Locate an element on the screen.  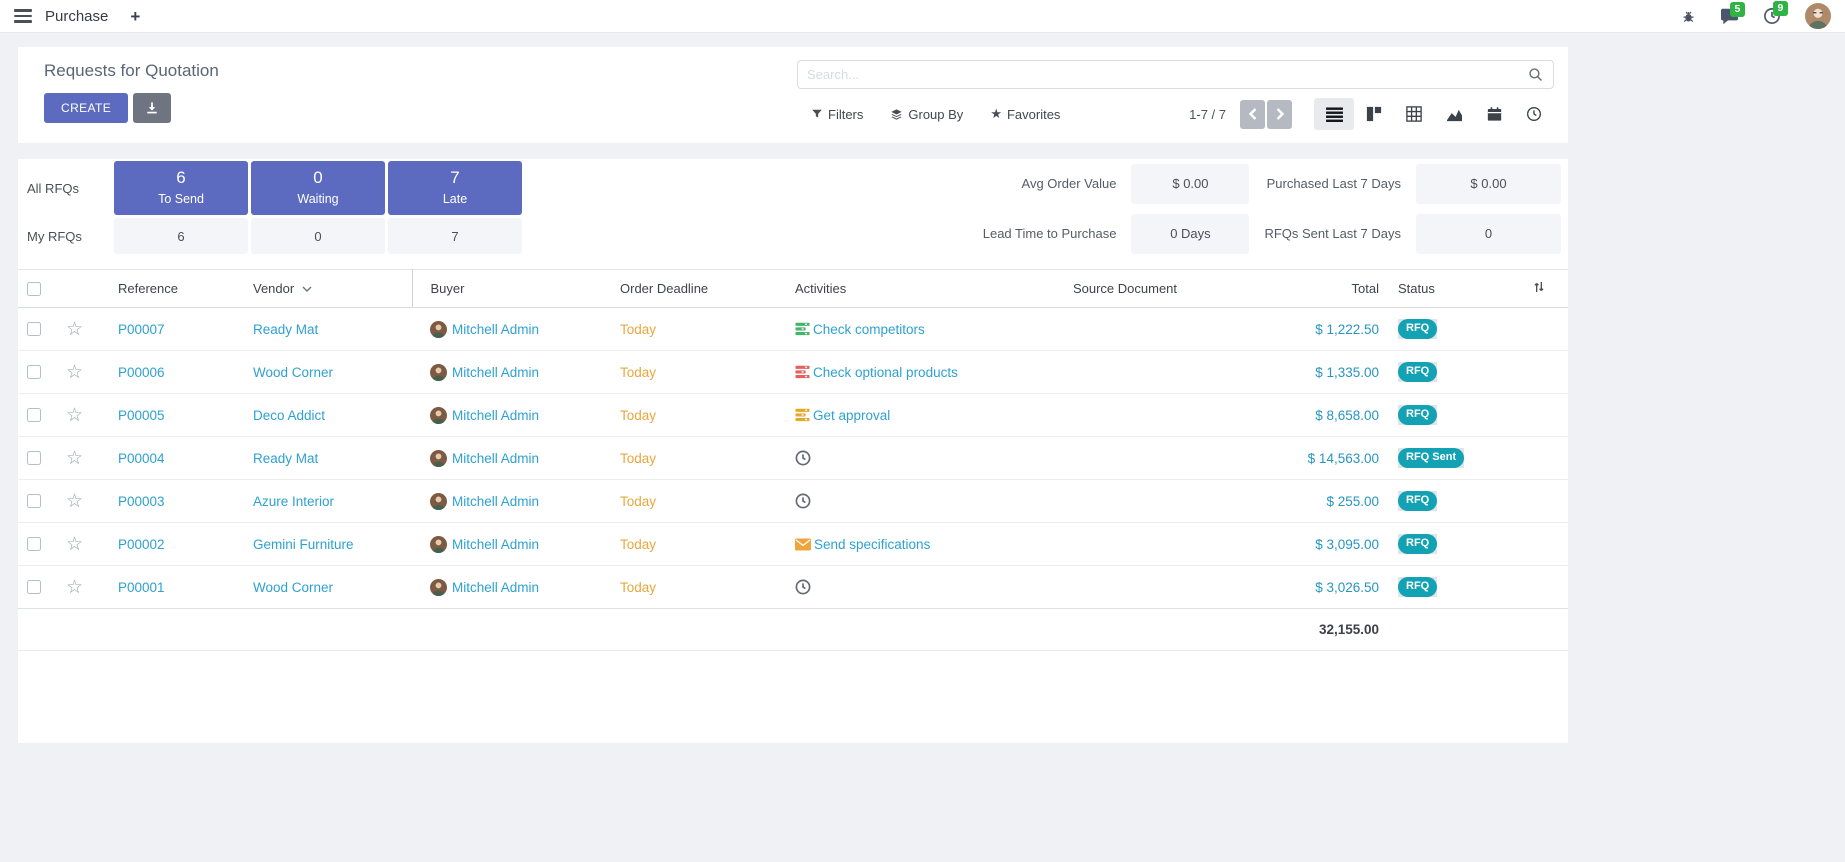
activity-link: Check competitors is located at coordinates (869, 329).